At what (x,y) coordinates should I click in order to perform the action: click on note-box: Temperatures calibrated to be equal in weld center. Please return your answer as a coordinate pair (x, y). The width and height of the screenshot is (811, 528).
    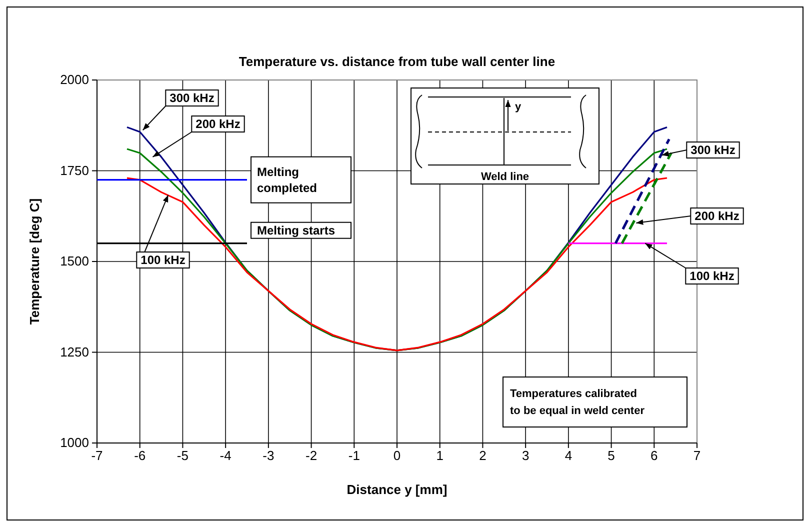
    Looking at the image, I should click on (595, 402).